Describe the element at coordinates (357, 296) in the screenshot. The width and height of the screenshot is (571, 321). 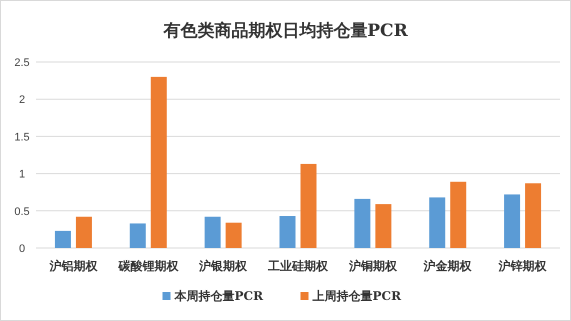
I see `legend-label: 上周持仓量PCR` at that location.